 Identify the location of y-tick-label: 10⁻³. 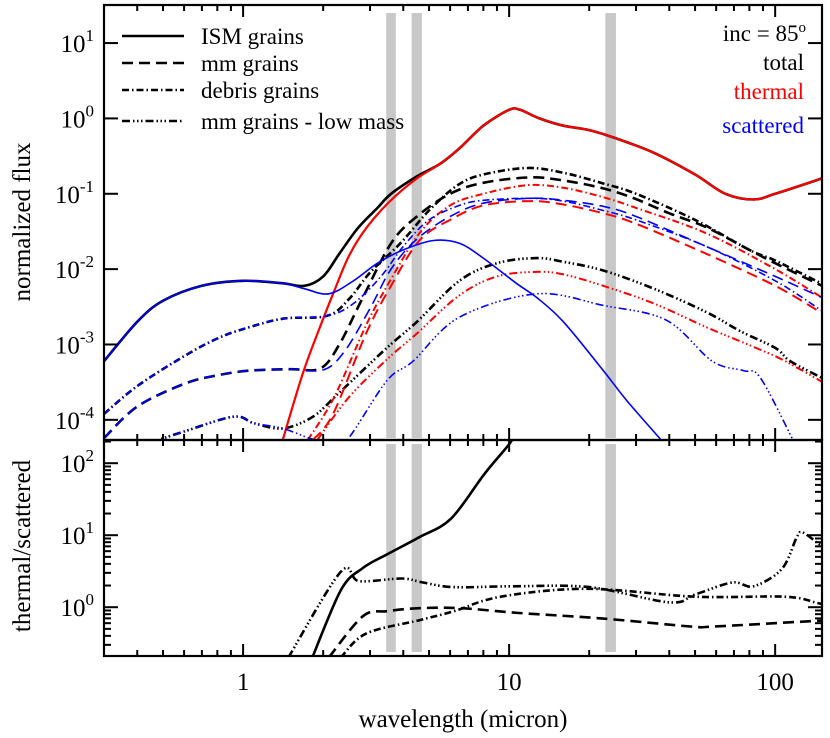
(74, 343).